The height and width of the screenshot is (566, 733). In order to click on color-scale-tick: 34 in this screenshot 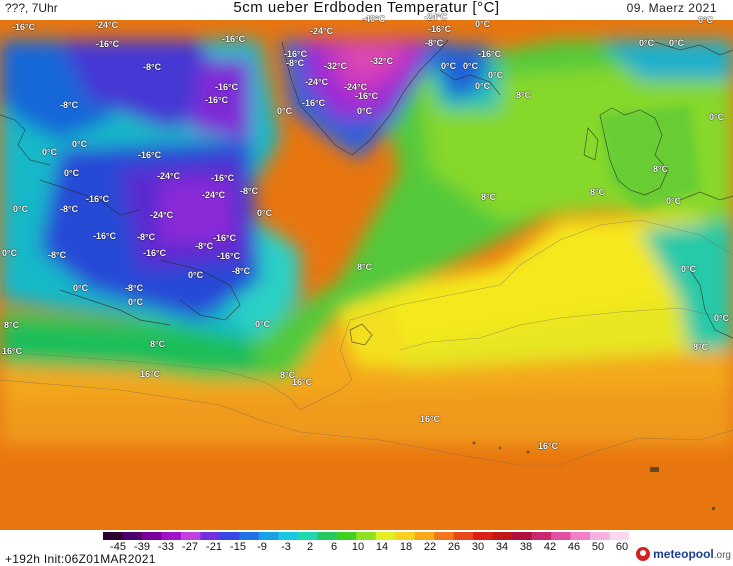, I will do `click(502, 547)`.